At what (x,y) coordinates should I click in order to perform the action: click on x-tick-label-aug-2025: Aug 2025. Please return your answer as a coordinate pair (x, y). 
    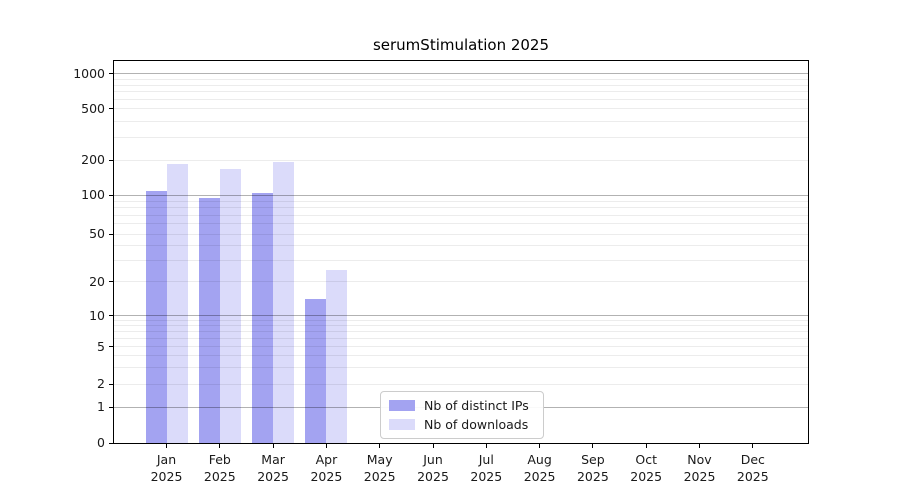
    Looking at the image, I should click on (540, 468).